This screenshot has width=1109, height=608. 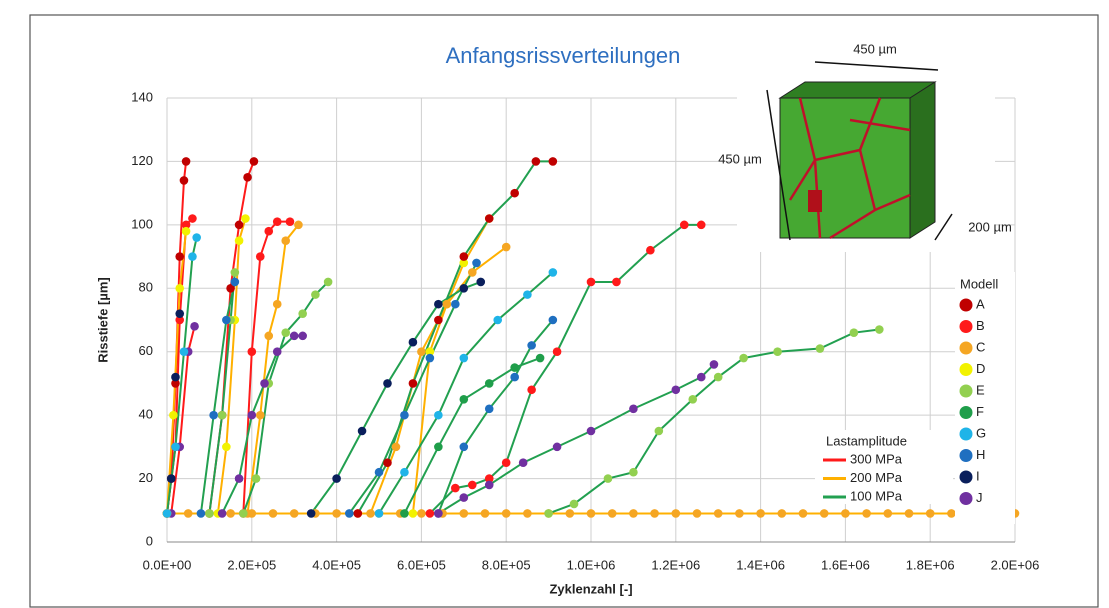 I want to click on x-tick-label: 6.0E+05, so click(x=421, y=564).